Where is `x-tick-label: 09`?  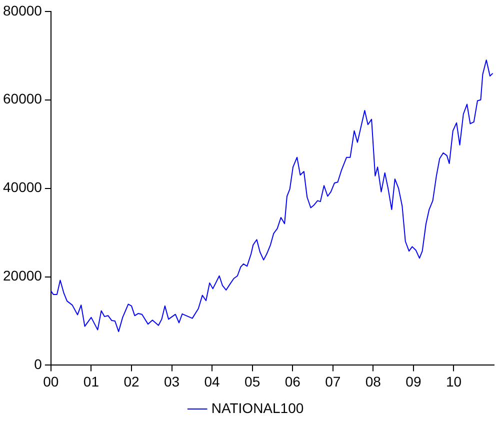 x-tick-label: 09 is located at coordinates (414, 381).